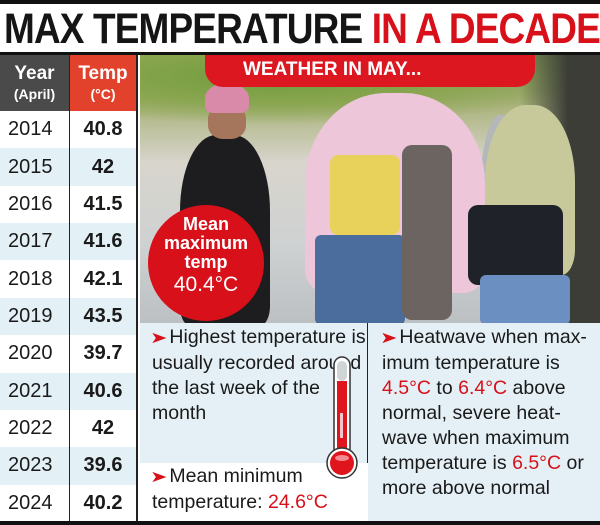 Image resolution: width=600 pixels, height=525 pixels. I want to click on year-cell: 2015, so click(35, 167).